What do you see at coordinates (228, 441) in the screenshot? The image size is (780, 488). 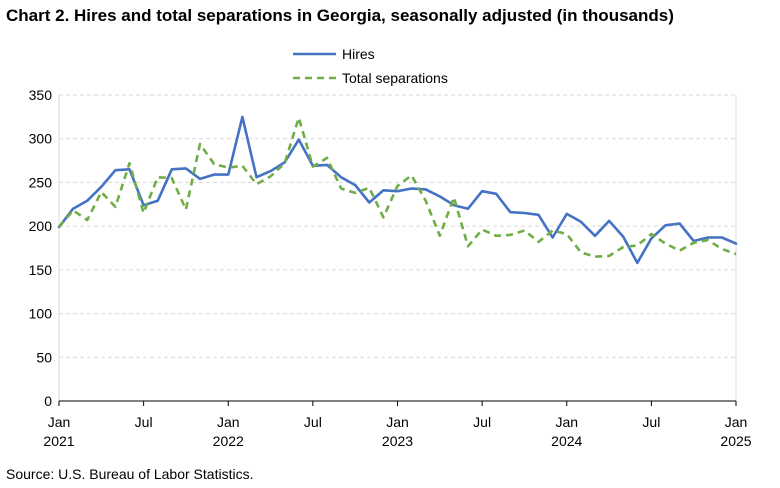 I see `x-tick-label-year: 2022` at bounding box center [228, 441].